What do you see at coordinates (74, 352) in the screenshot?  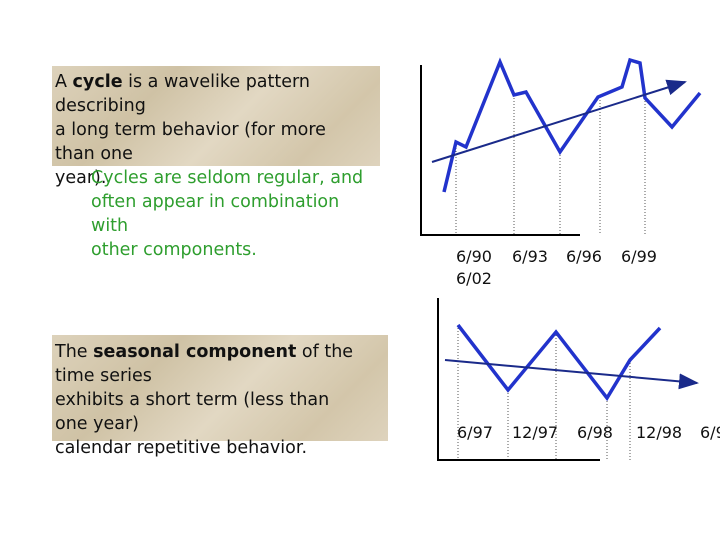 I see `text: The` at bounding box center [74, 352].